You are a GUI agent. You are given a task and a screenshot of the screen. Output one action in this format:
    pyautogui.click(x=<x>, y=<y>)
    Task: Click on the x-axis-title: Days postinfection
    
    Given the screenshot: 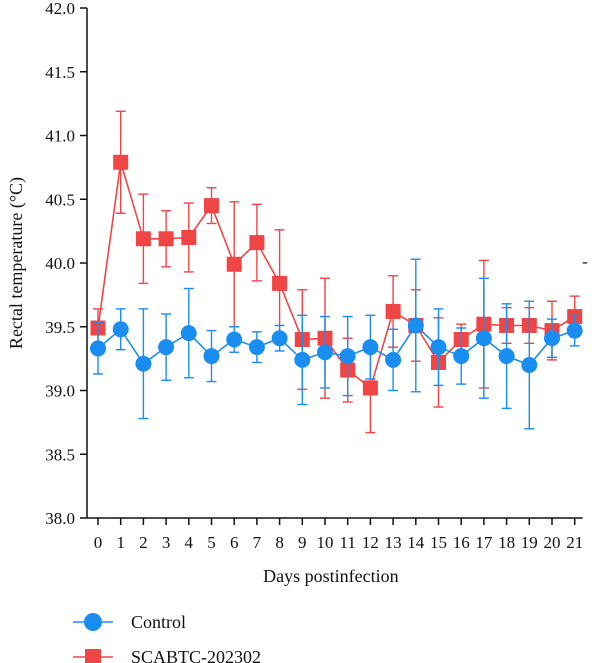 What is the action you would take?
    pyautogui.click(x=330, y=576)
    